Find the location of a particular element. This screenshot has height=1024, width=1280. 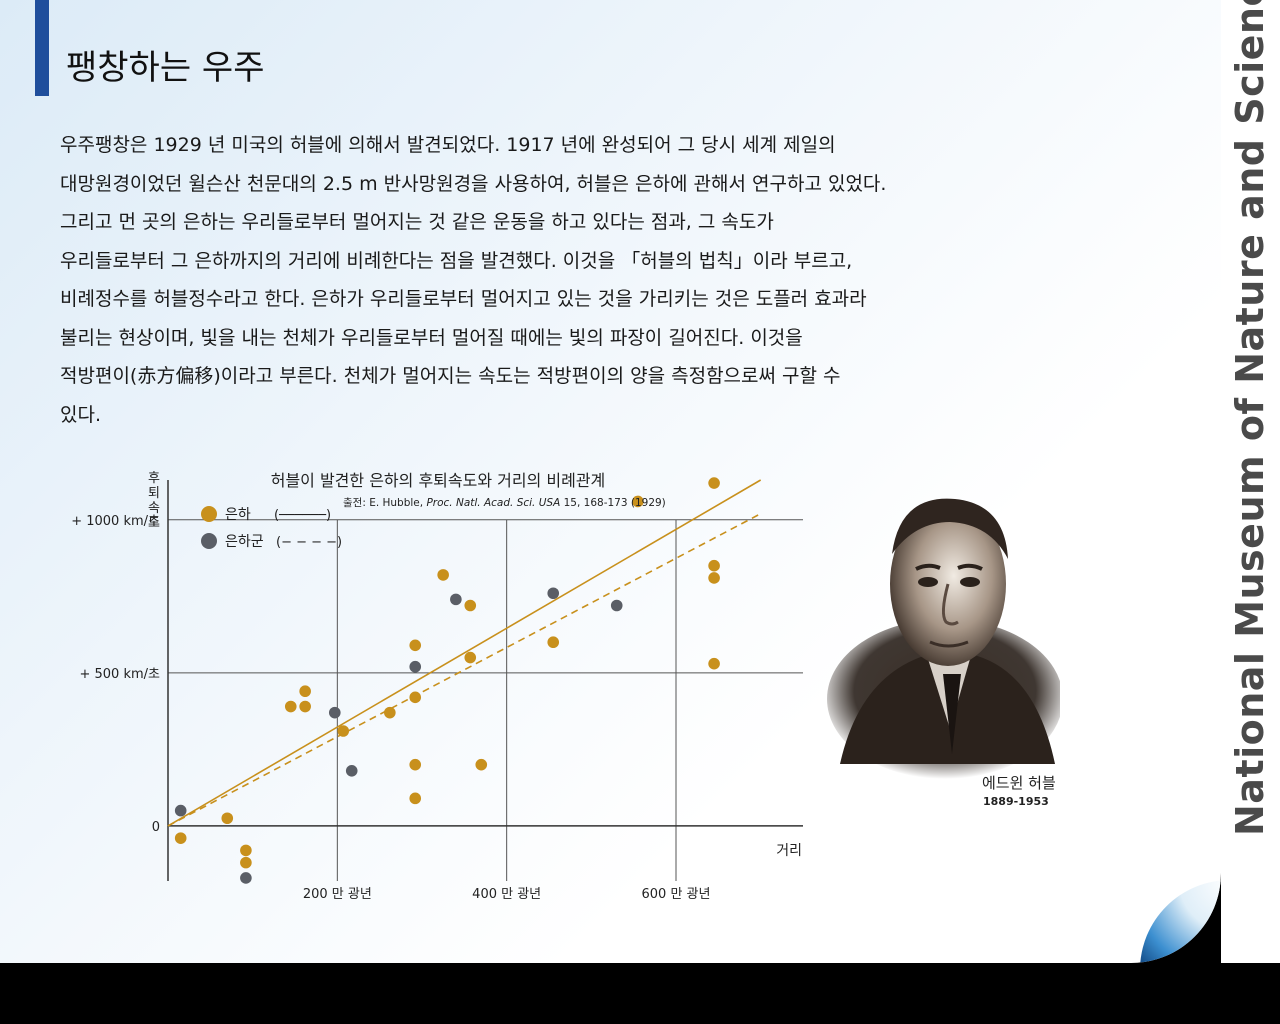

y-tick-label: + 500 km/초 is located at coordinates (119, 674).